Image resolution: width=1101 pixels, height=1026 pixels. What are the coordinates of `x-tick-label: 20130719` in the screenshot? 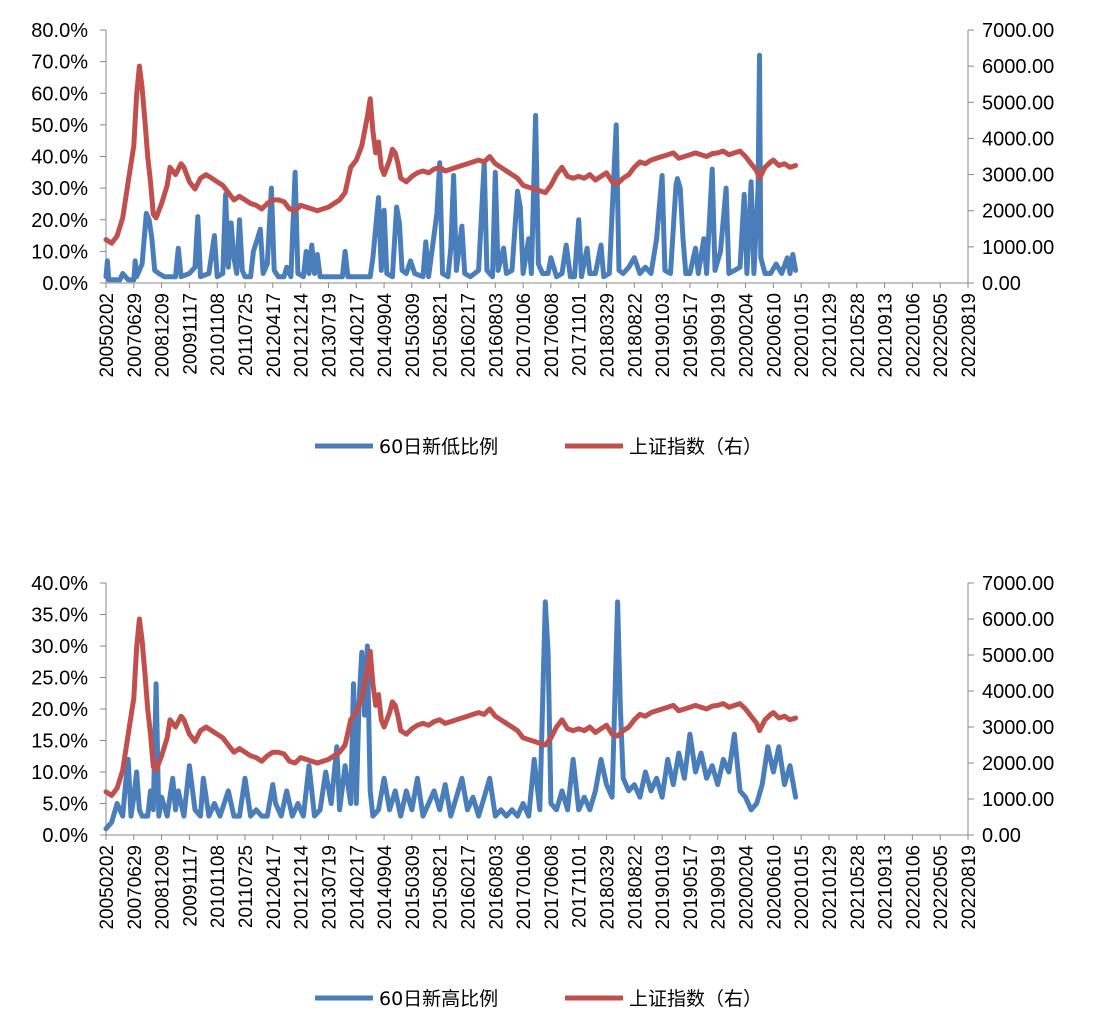 It's located at (329, 887).